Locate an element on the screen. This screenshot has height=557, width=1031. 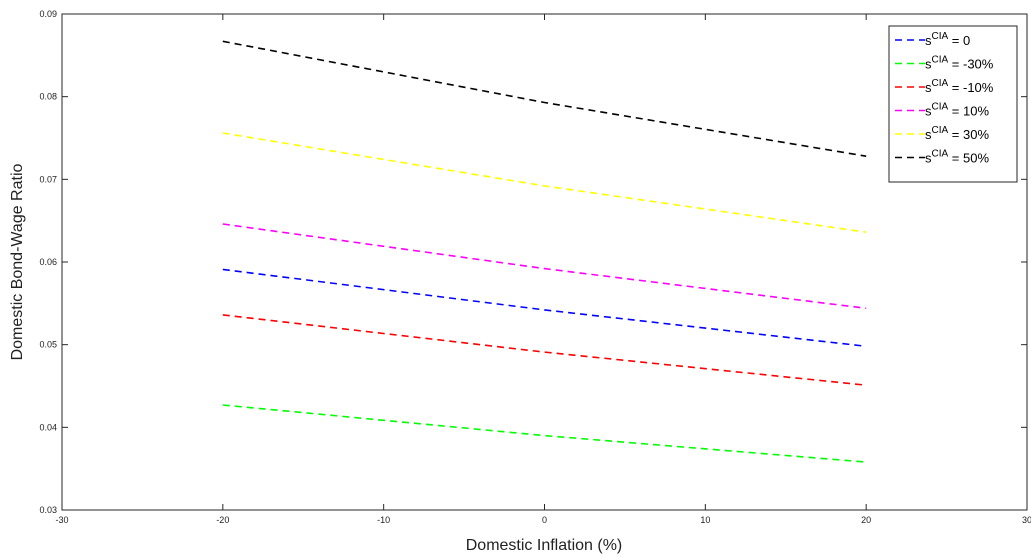
x-tick-label: 0 is located at coordinates (544, 520).